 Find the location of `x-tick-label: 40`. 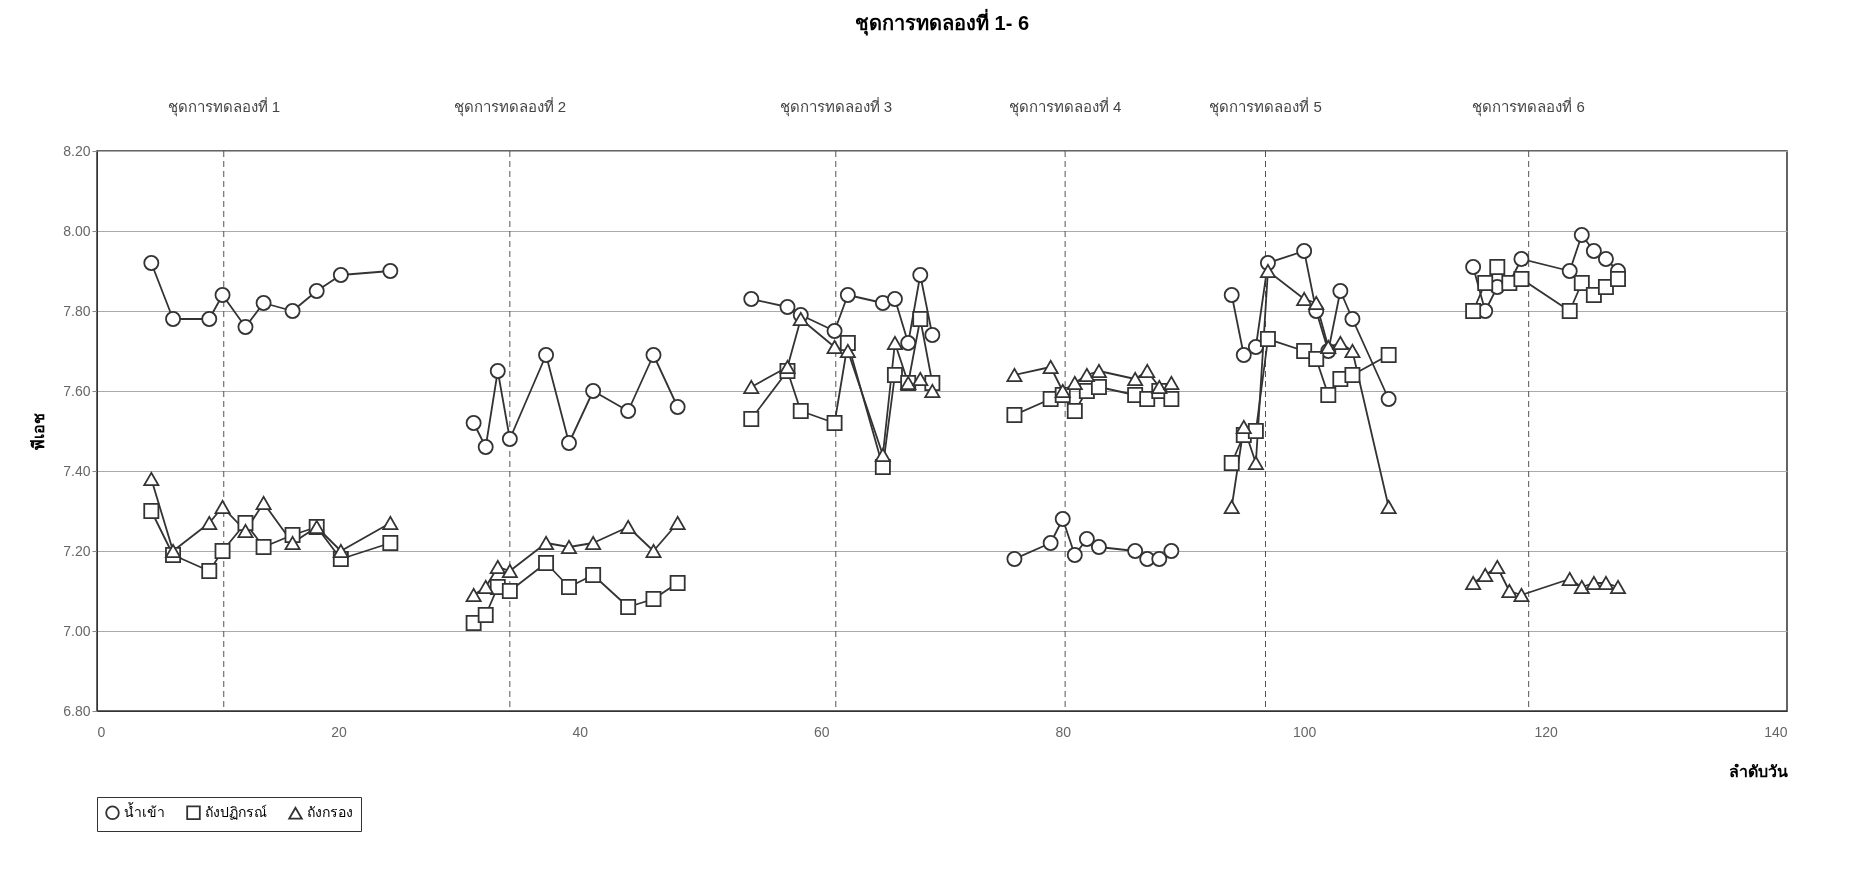

x-tick-label: 40 is located at coordinates (580, 731).